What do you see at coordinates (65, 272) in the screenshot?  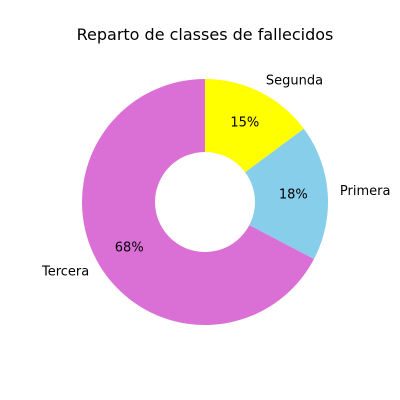 I see `slice-label-tercera: Tercera` at bounding box center [65, 272].